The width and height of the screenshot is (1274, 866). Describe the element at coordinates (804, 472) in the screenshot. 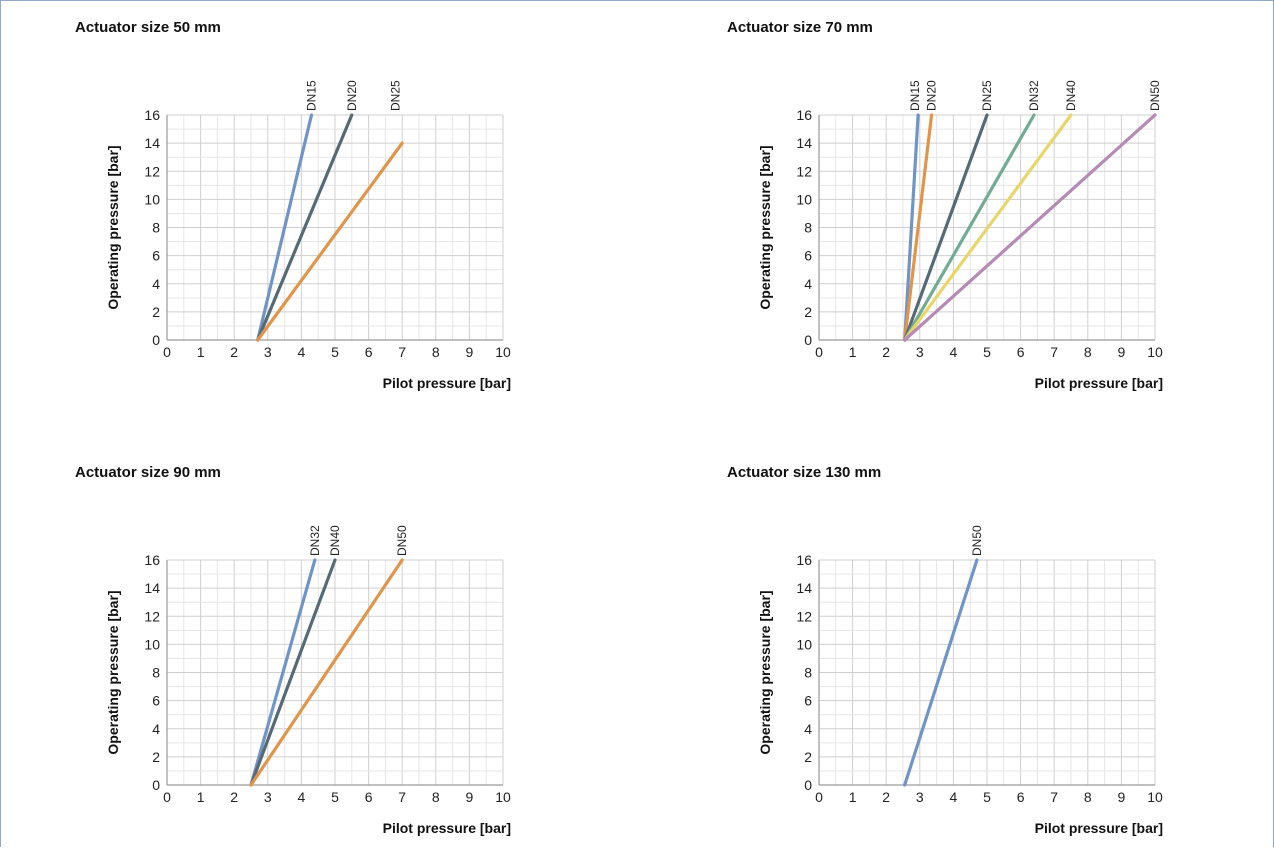

I see `chart-title: Actuator size 130 mm` at that location.